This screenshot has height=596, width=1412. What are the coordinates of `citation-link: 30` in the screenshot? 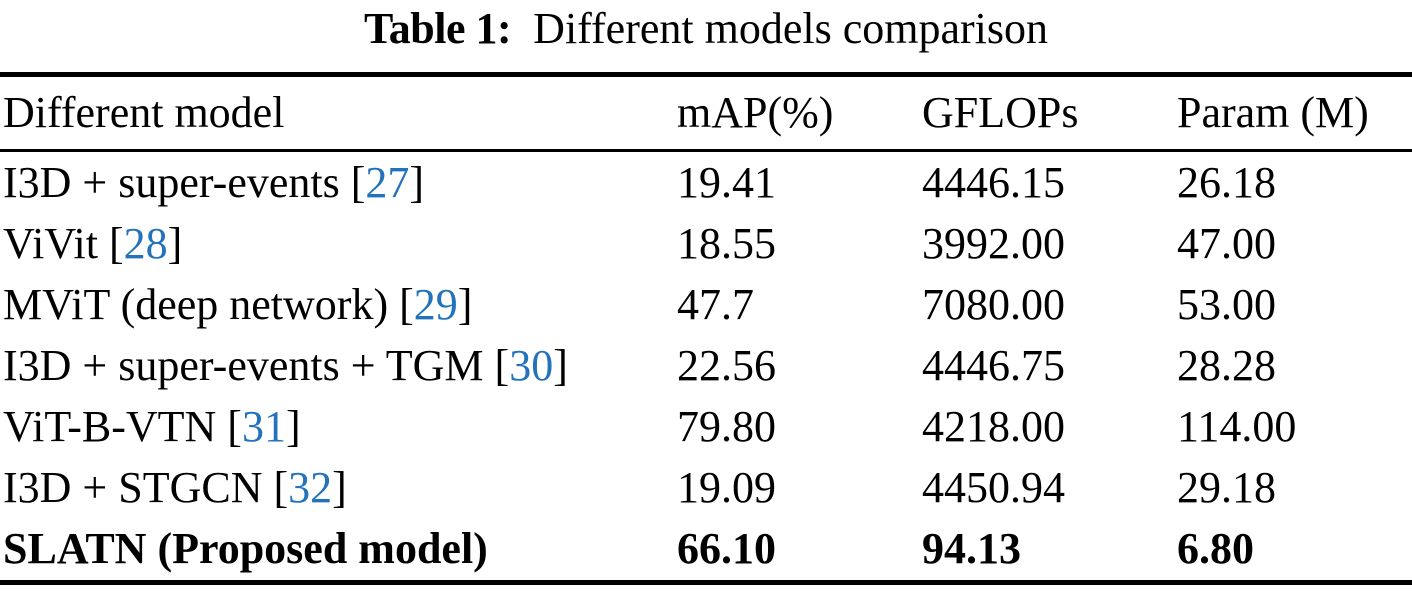 It's located at (531, 365).